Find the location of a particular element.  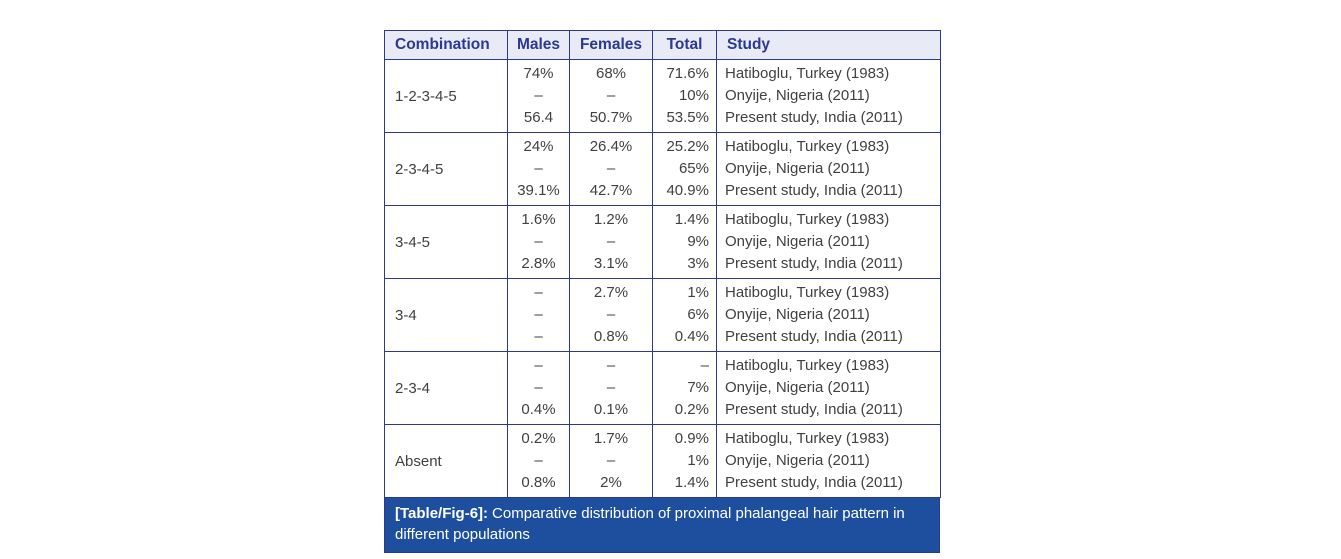

females-cell: 1.7% – 2% is located at coordinates (611, 461).